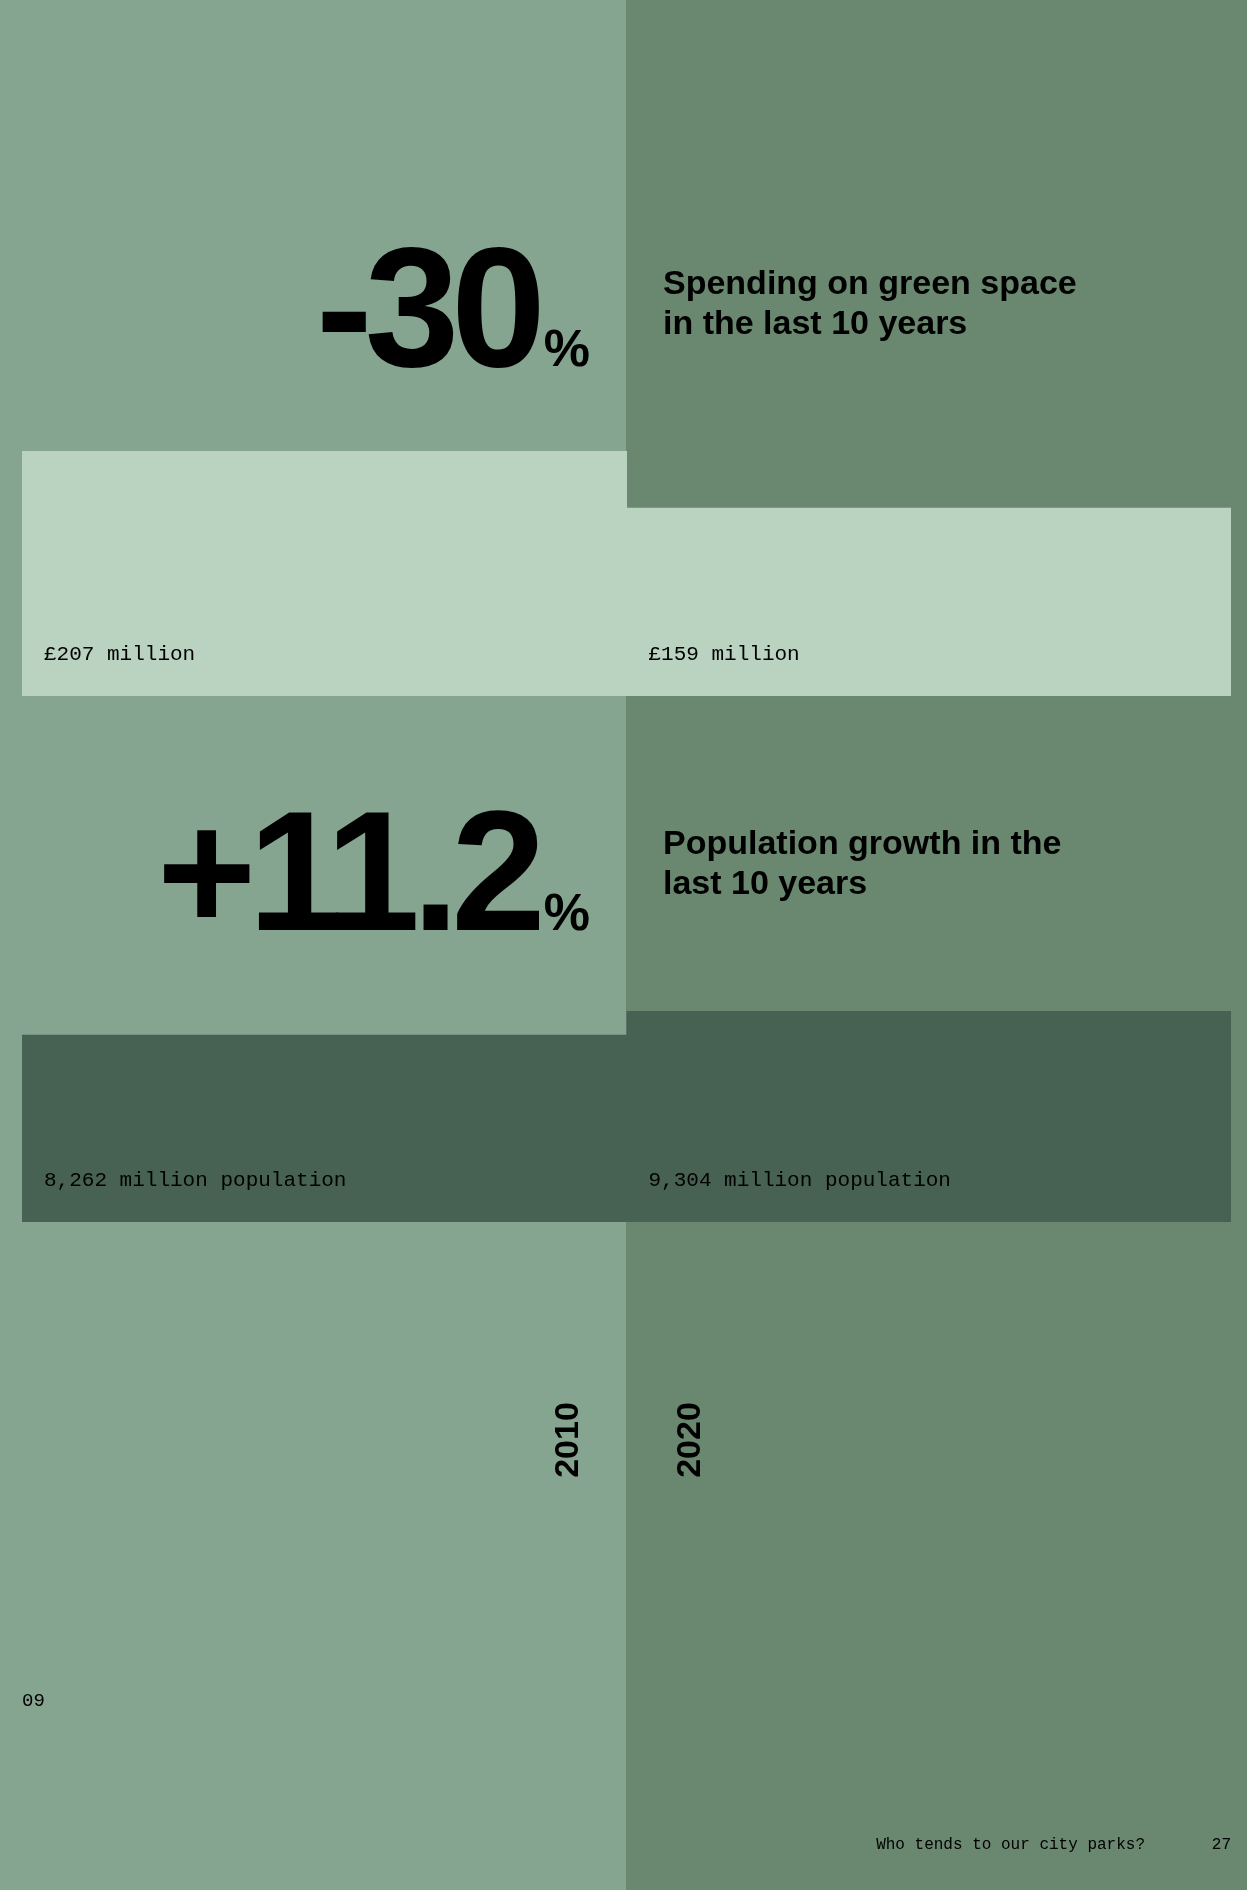 Image resolution: width=1247 pixels, height=1890 pixels. I want to click on text: 2020, so click(688, 1440).